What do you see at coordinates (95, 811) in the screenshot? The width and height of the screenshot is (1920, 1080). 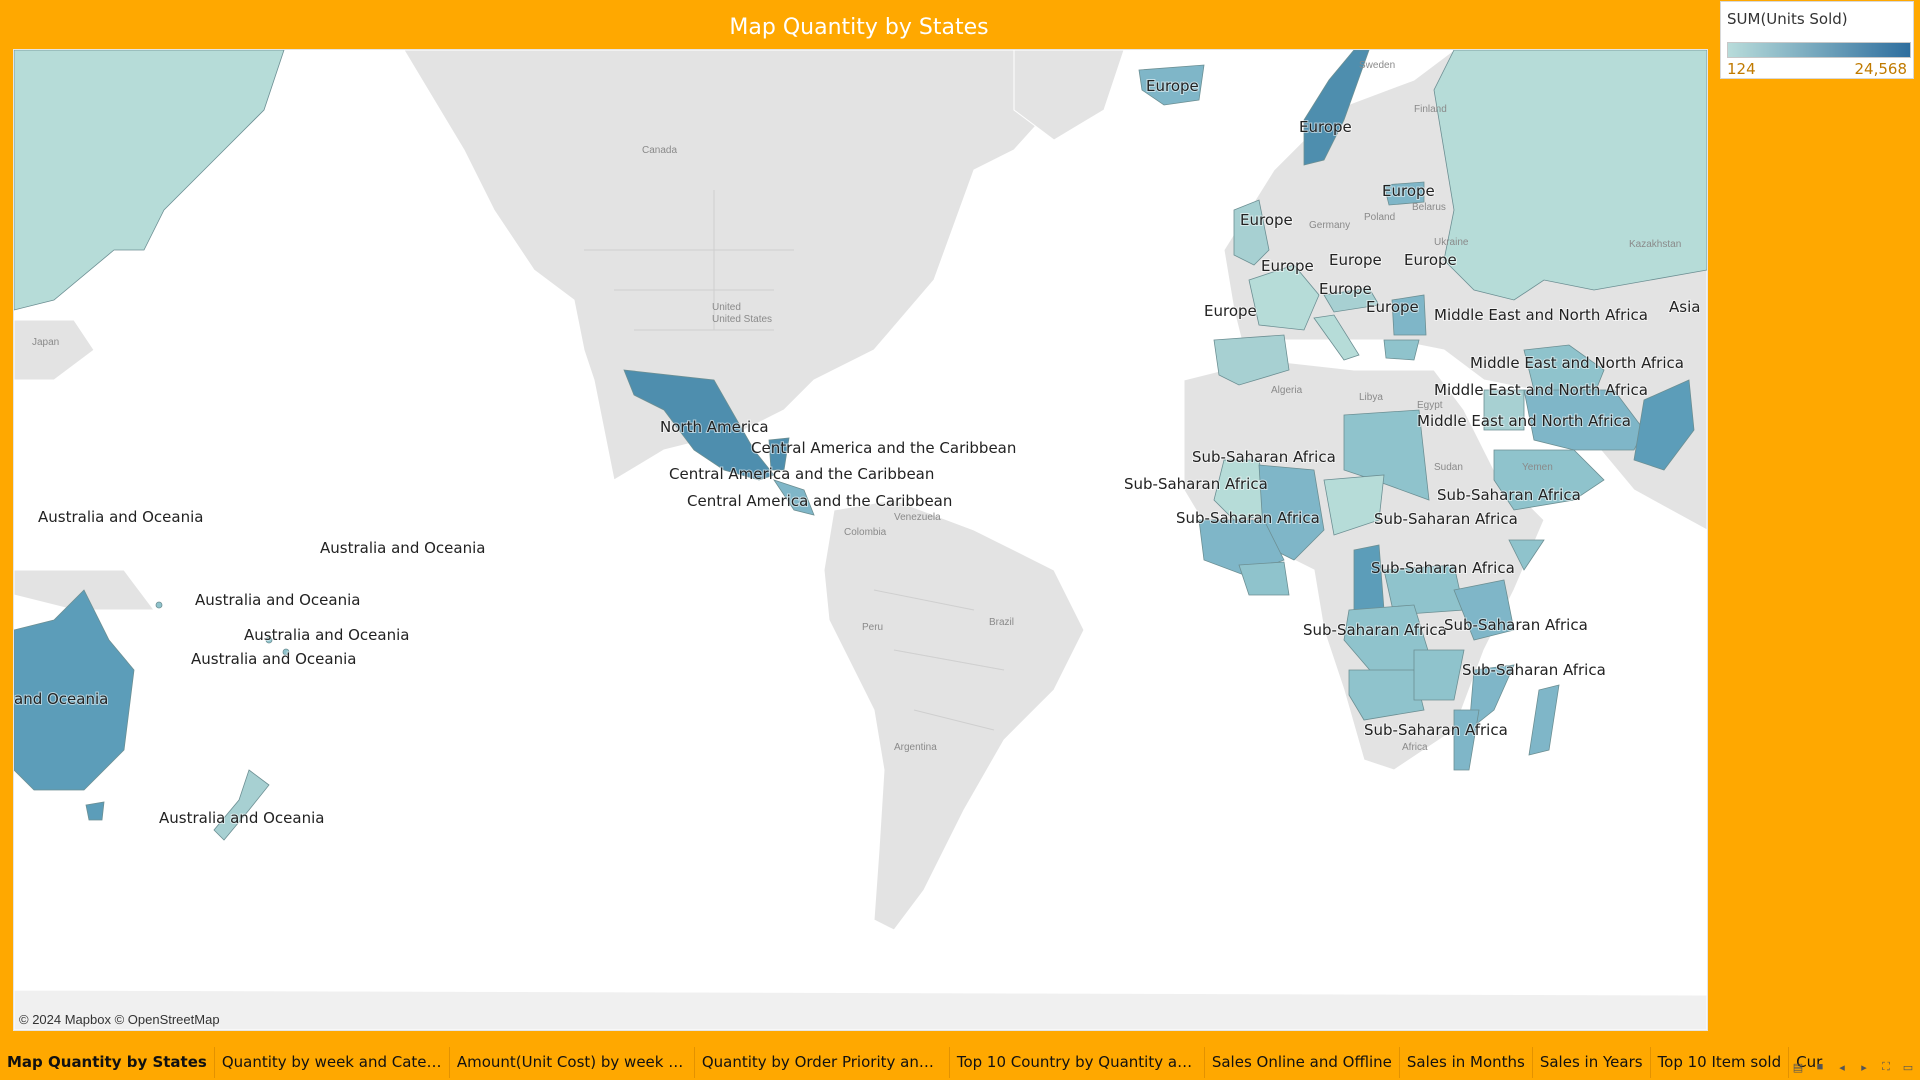 I see `region-tasmania` at bounding box center [95, 811].